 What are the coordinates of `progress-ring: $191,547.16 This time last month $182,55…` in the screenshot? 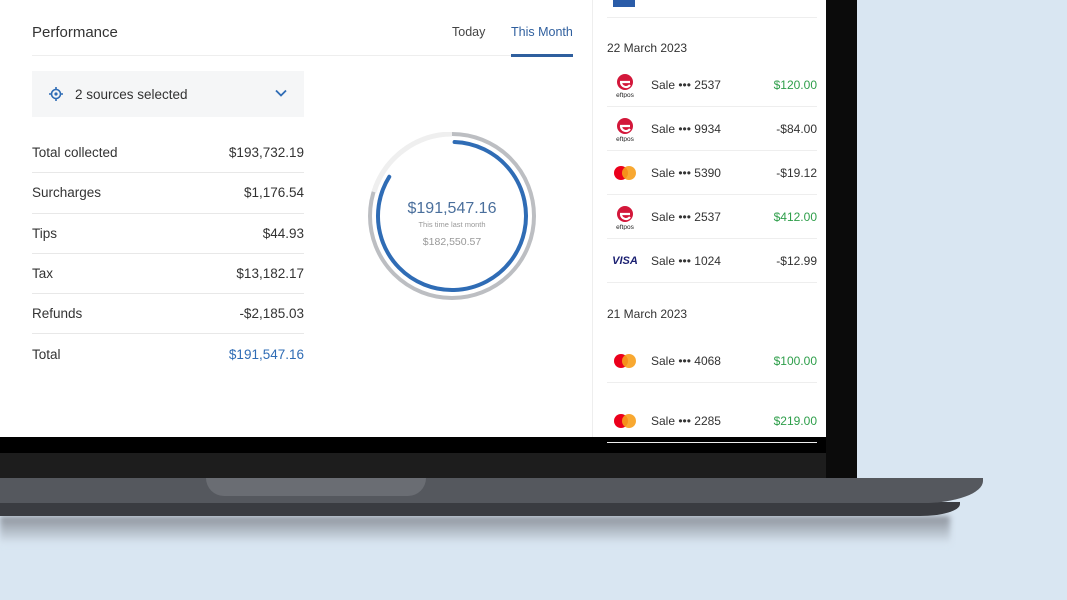 It's located at (452, 216).